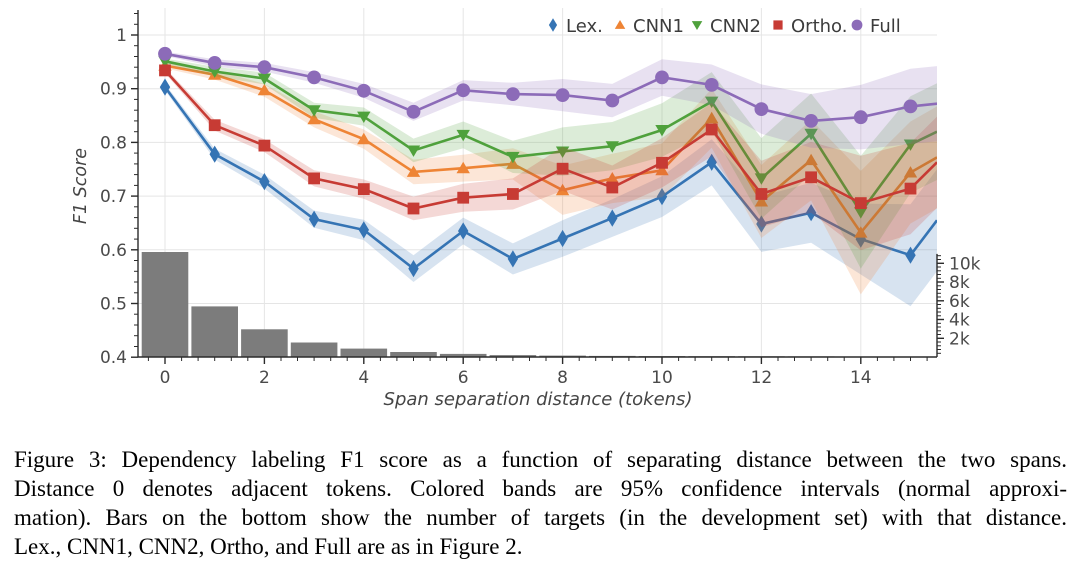 The height and width of the screenshot is (581, 1080). Describe the element at coordinates (819, 26) in the screenshot. I see `legend-label-ortho: Ortho.` at that location.